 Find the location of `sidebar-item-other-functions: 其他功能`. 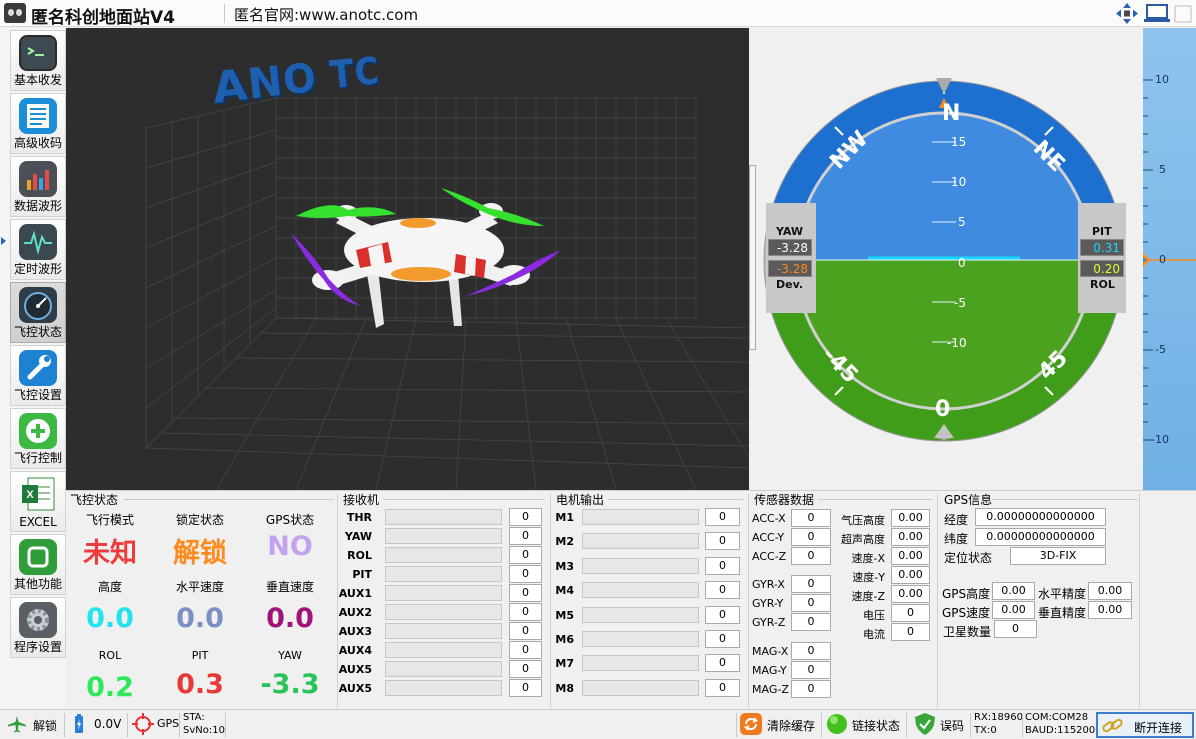

sidebar-item-other-functions: 其他功能 is located at coordinates (38, 564).